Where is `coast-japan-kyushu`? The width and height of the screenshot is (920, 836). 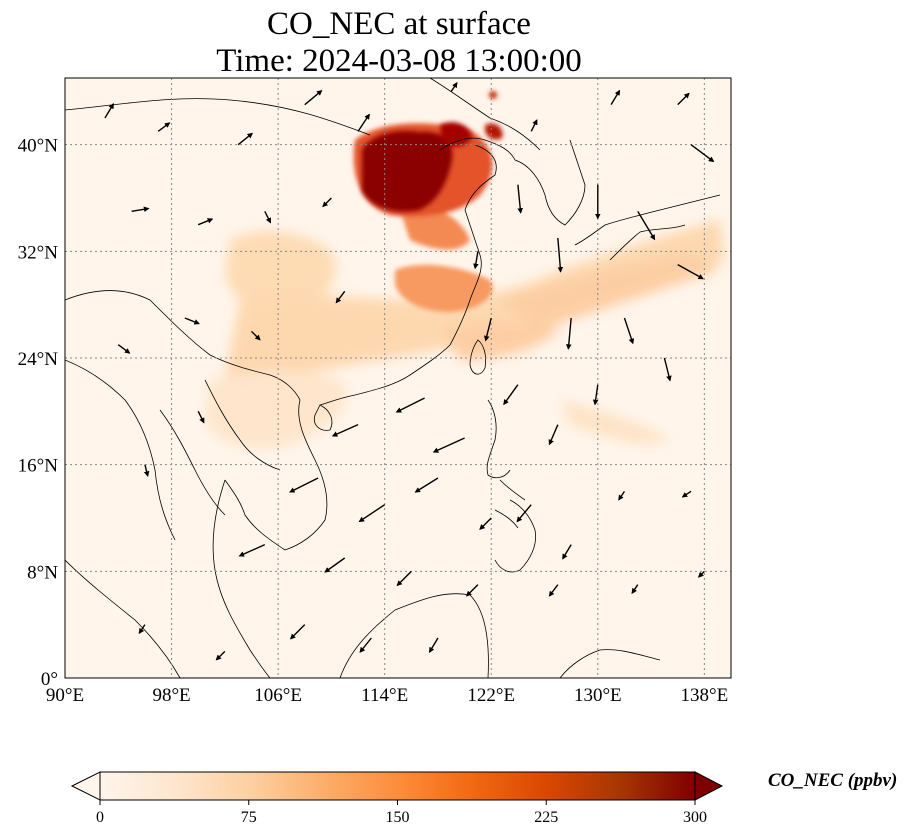
coast-japan-kyushu is located at coordinates (647, 220).